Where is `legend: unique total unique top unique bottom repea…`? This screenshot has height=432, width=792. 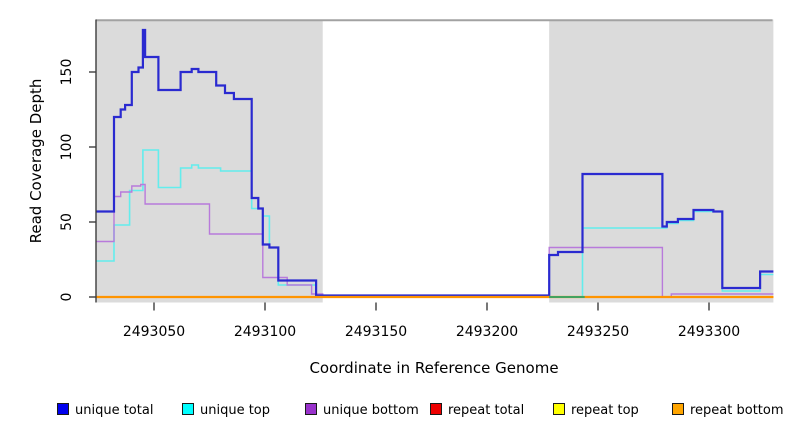
legend: unique total unique top unique bottom repea… is located at coordinates (396, 410).